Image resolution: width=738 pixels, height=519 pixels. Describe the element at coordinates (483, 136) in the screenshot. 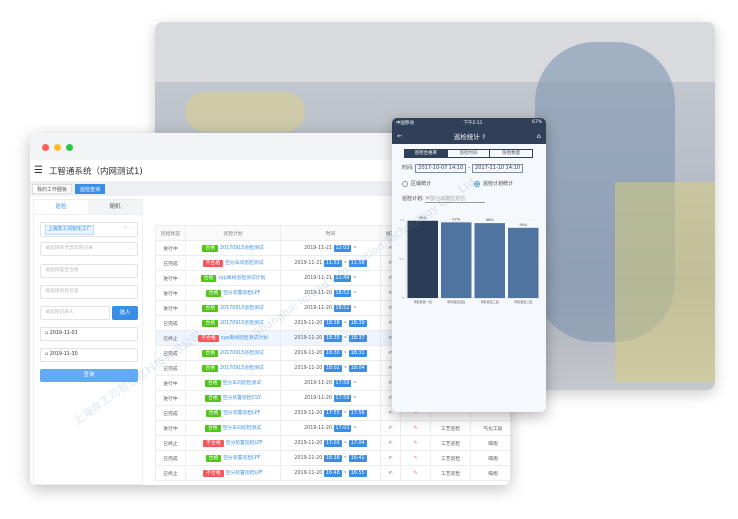

I see `help-icon: ?` at that location.